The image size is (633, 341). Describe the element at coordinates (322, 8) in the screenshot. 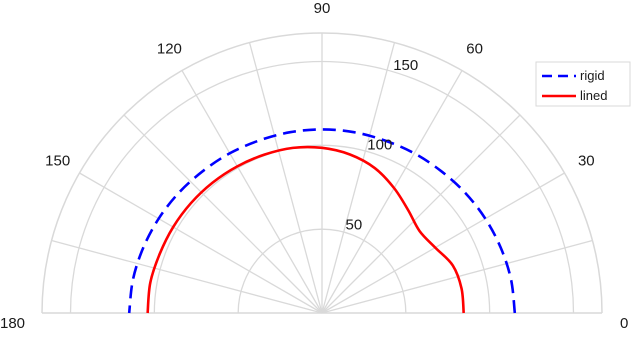

I see `theta-tick-label-90: 90` at that location.